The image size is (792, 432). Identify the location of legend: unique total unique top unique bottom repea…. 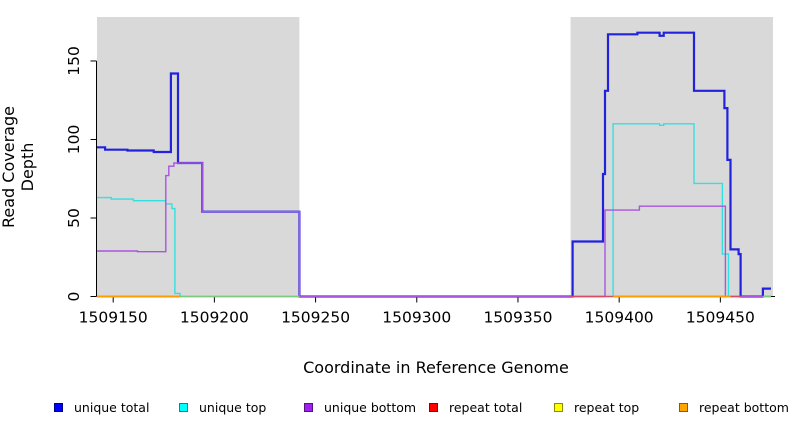
(396, 410).